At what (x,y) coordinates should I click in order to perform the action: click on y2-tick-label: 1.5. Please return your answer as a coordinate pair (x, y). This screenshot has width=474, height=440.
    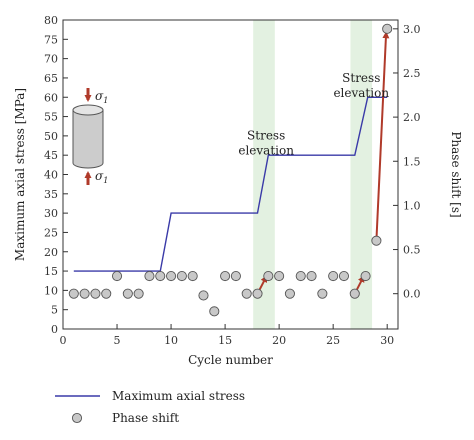
    Looking at the image, I should click on (412, 161).